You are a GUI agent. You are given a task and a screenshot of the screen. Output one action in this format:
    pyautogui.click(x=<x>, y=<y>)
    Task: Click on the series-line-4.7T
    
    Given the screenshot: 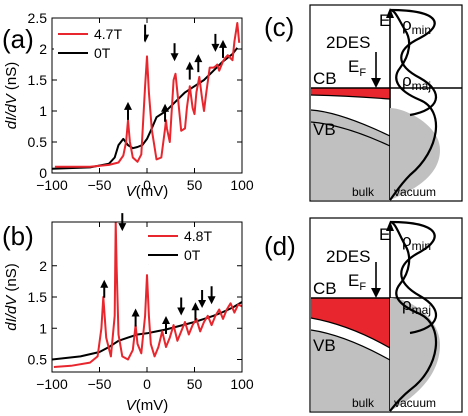 What is the action you would take?
    pyautogui.click(x=147, y=95)
    